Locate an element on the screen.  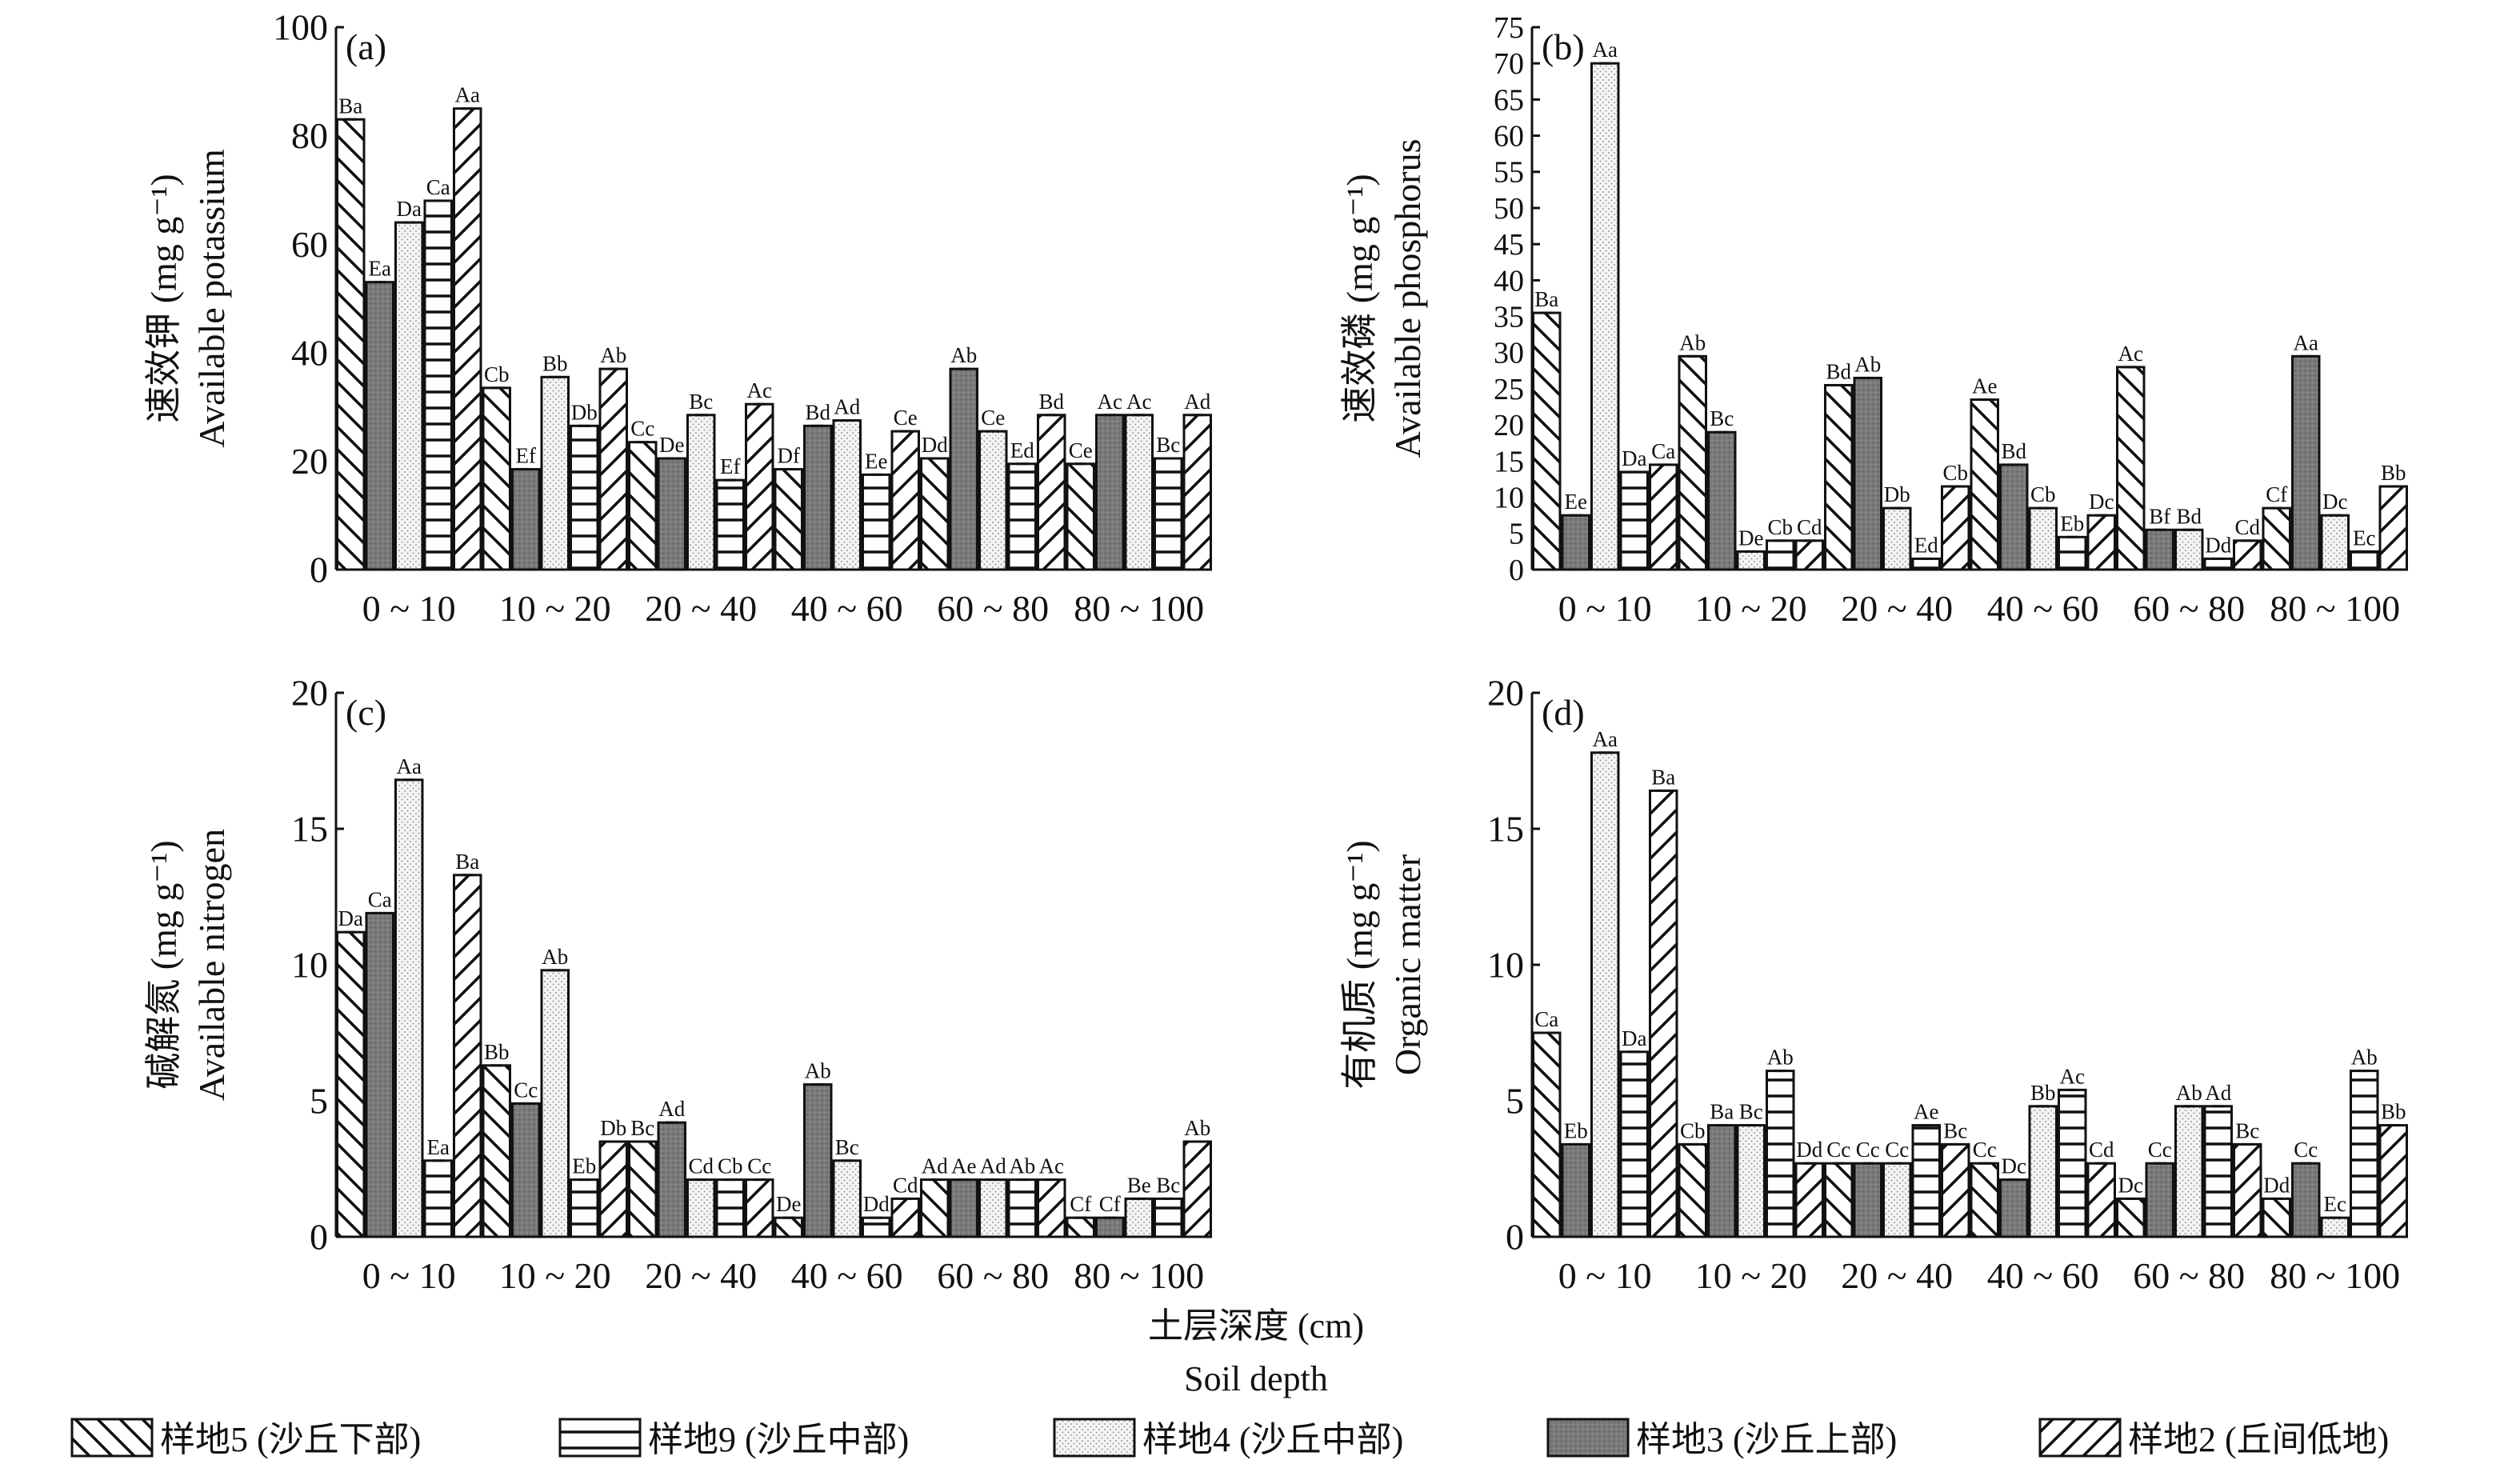
y-axis-title-en: Available phosphorus is located at coordinates (1407, 298).